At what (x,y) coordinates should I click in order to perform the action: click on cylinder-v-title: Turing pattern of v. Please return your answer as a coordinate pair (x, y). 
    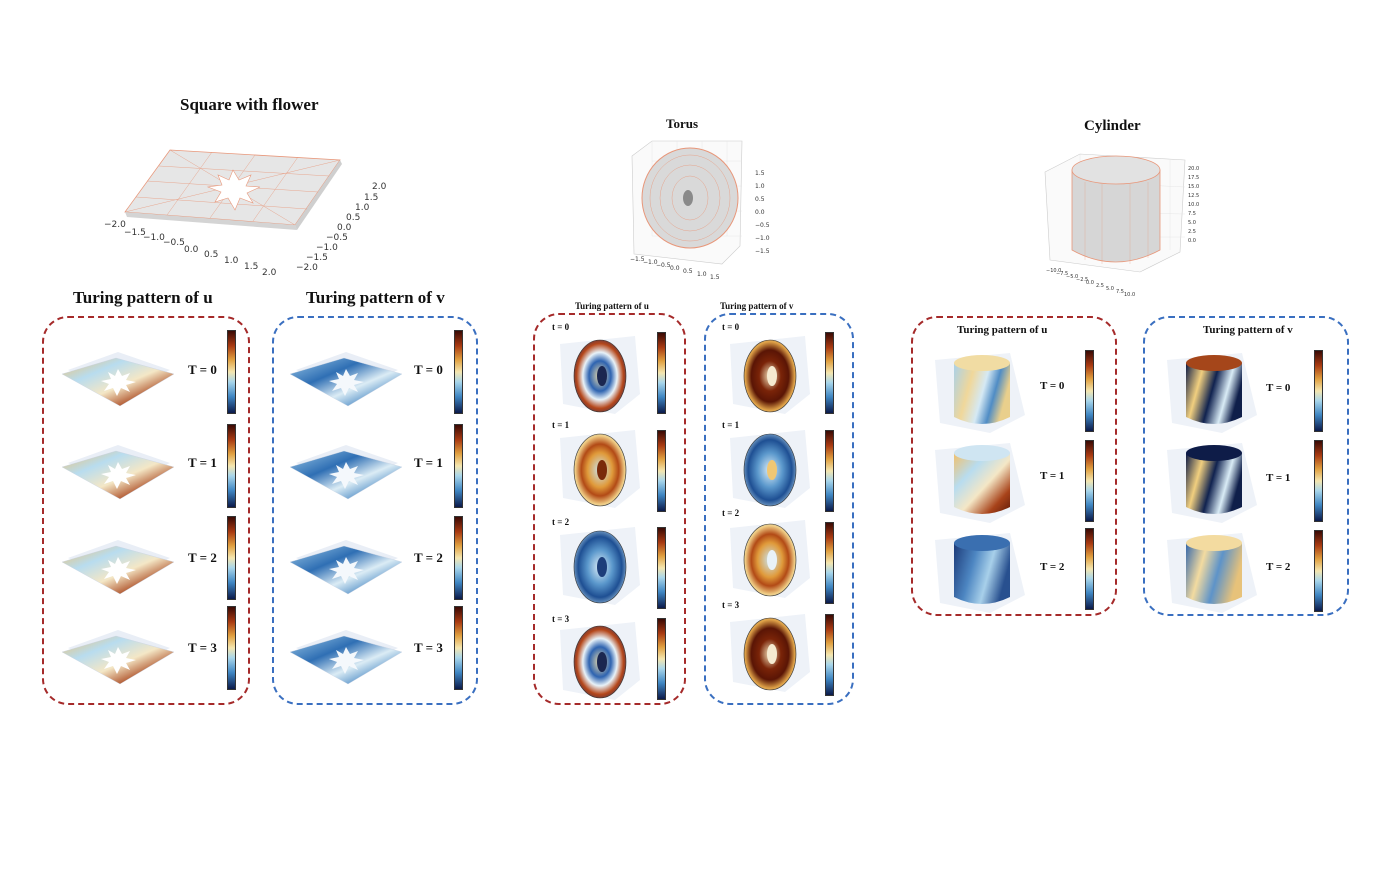
    Looking at the image, I should click on (1248, 330).